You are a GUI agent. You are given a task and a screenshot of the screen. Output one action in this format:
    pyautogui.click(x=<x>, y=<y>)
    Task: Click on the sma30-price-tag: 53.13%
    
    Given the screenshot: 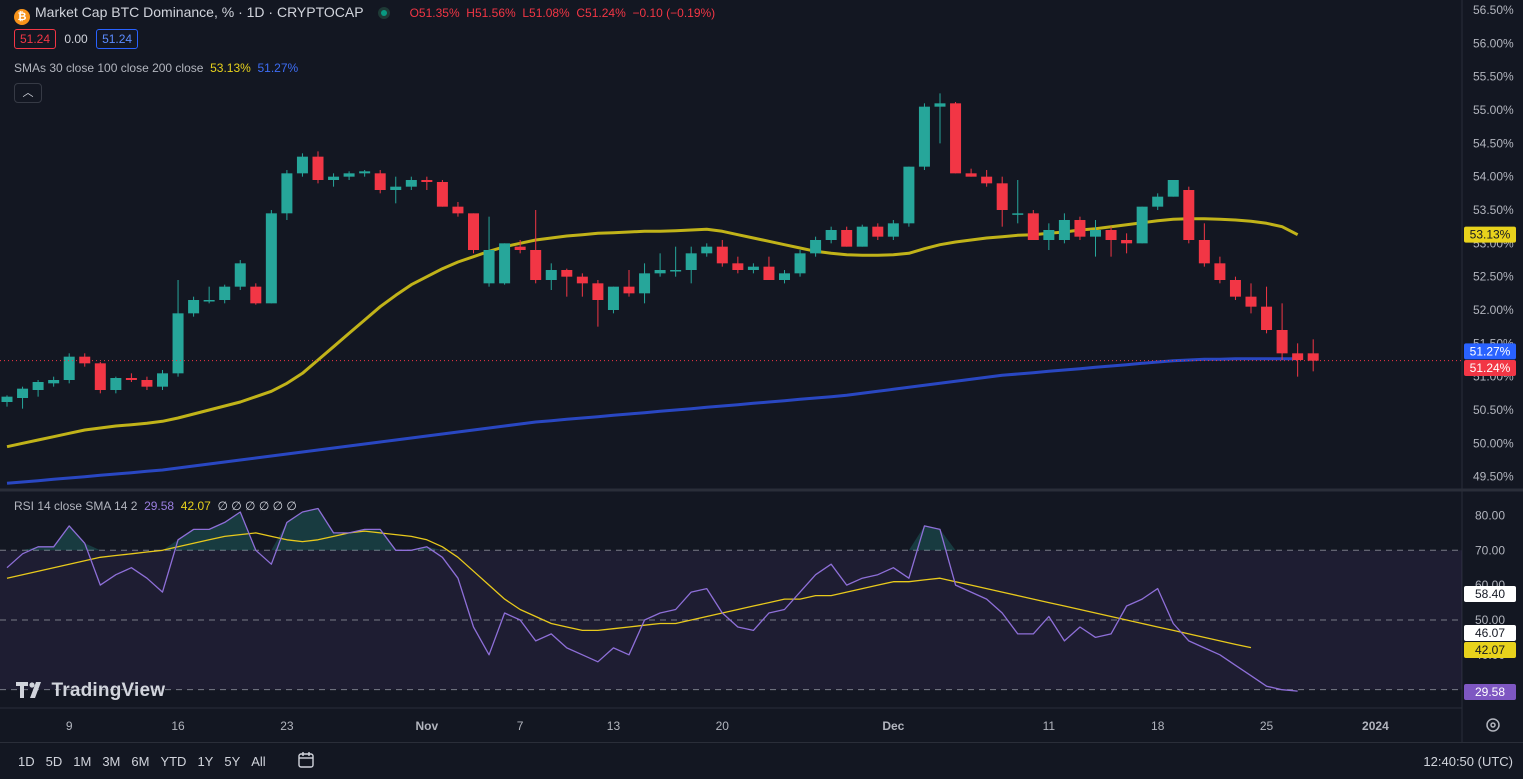 What is the action you would take?
    pyautogui.click(x=1490, y=234)
    